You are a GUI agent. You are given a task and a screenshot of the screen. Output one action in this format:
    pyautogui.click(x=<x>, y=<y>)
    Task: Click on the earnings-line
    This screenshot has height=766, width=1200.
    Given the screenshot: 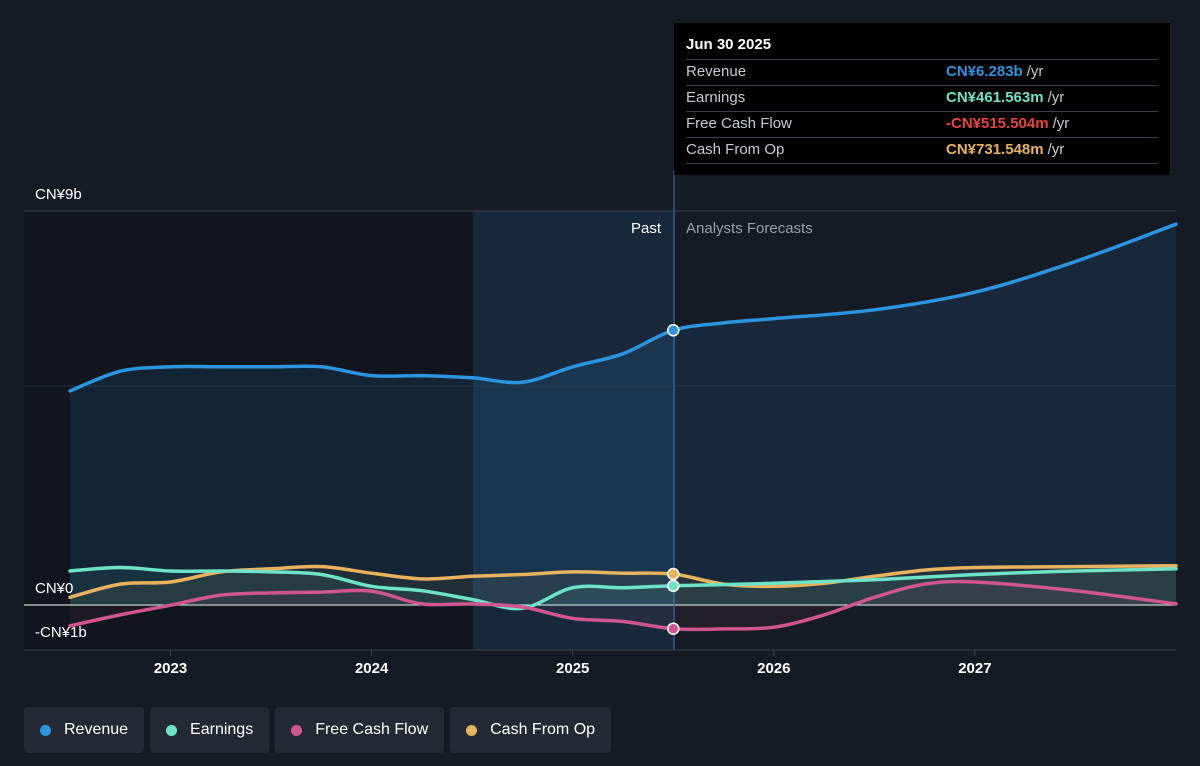 What is the action you would take?
    pyautogui.click(x=623, y=588)
    